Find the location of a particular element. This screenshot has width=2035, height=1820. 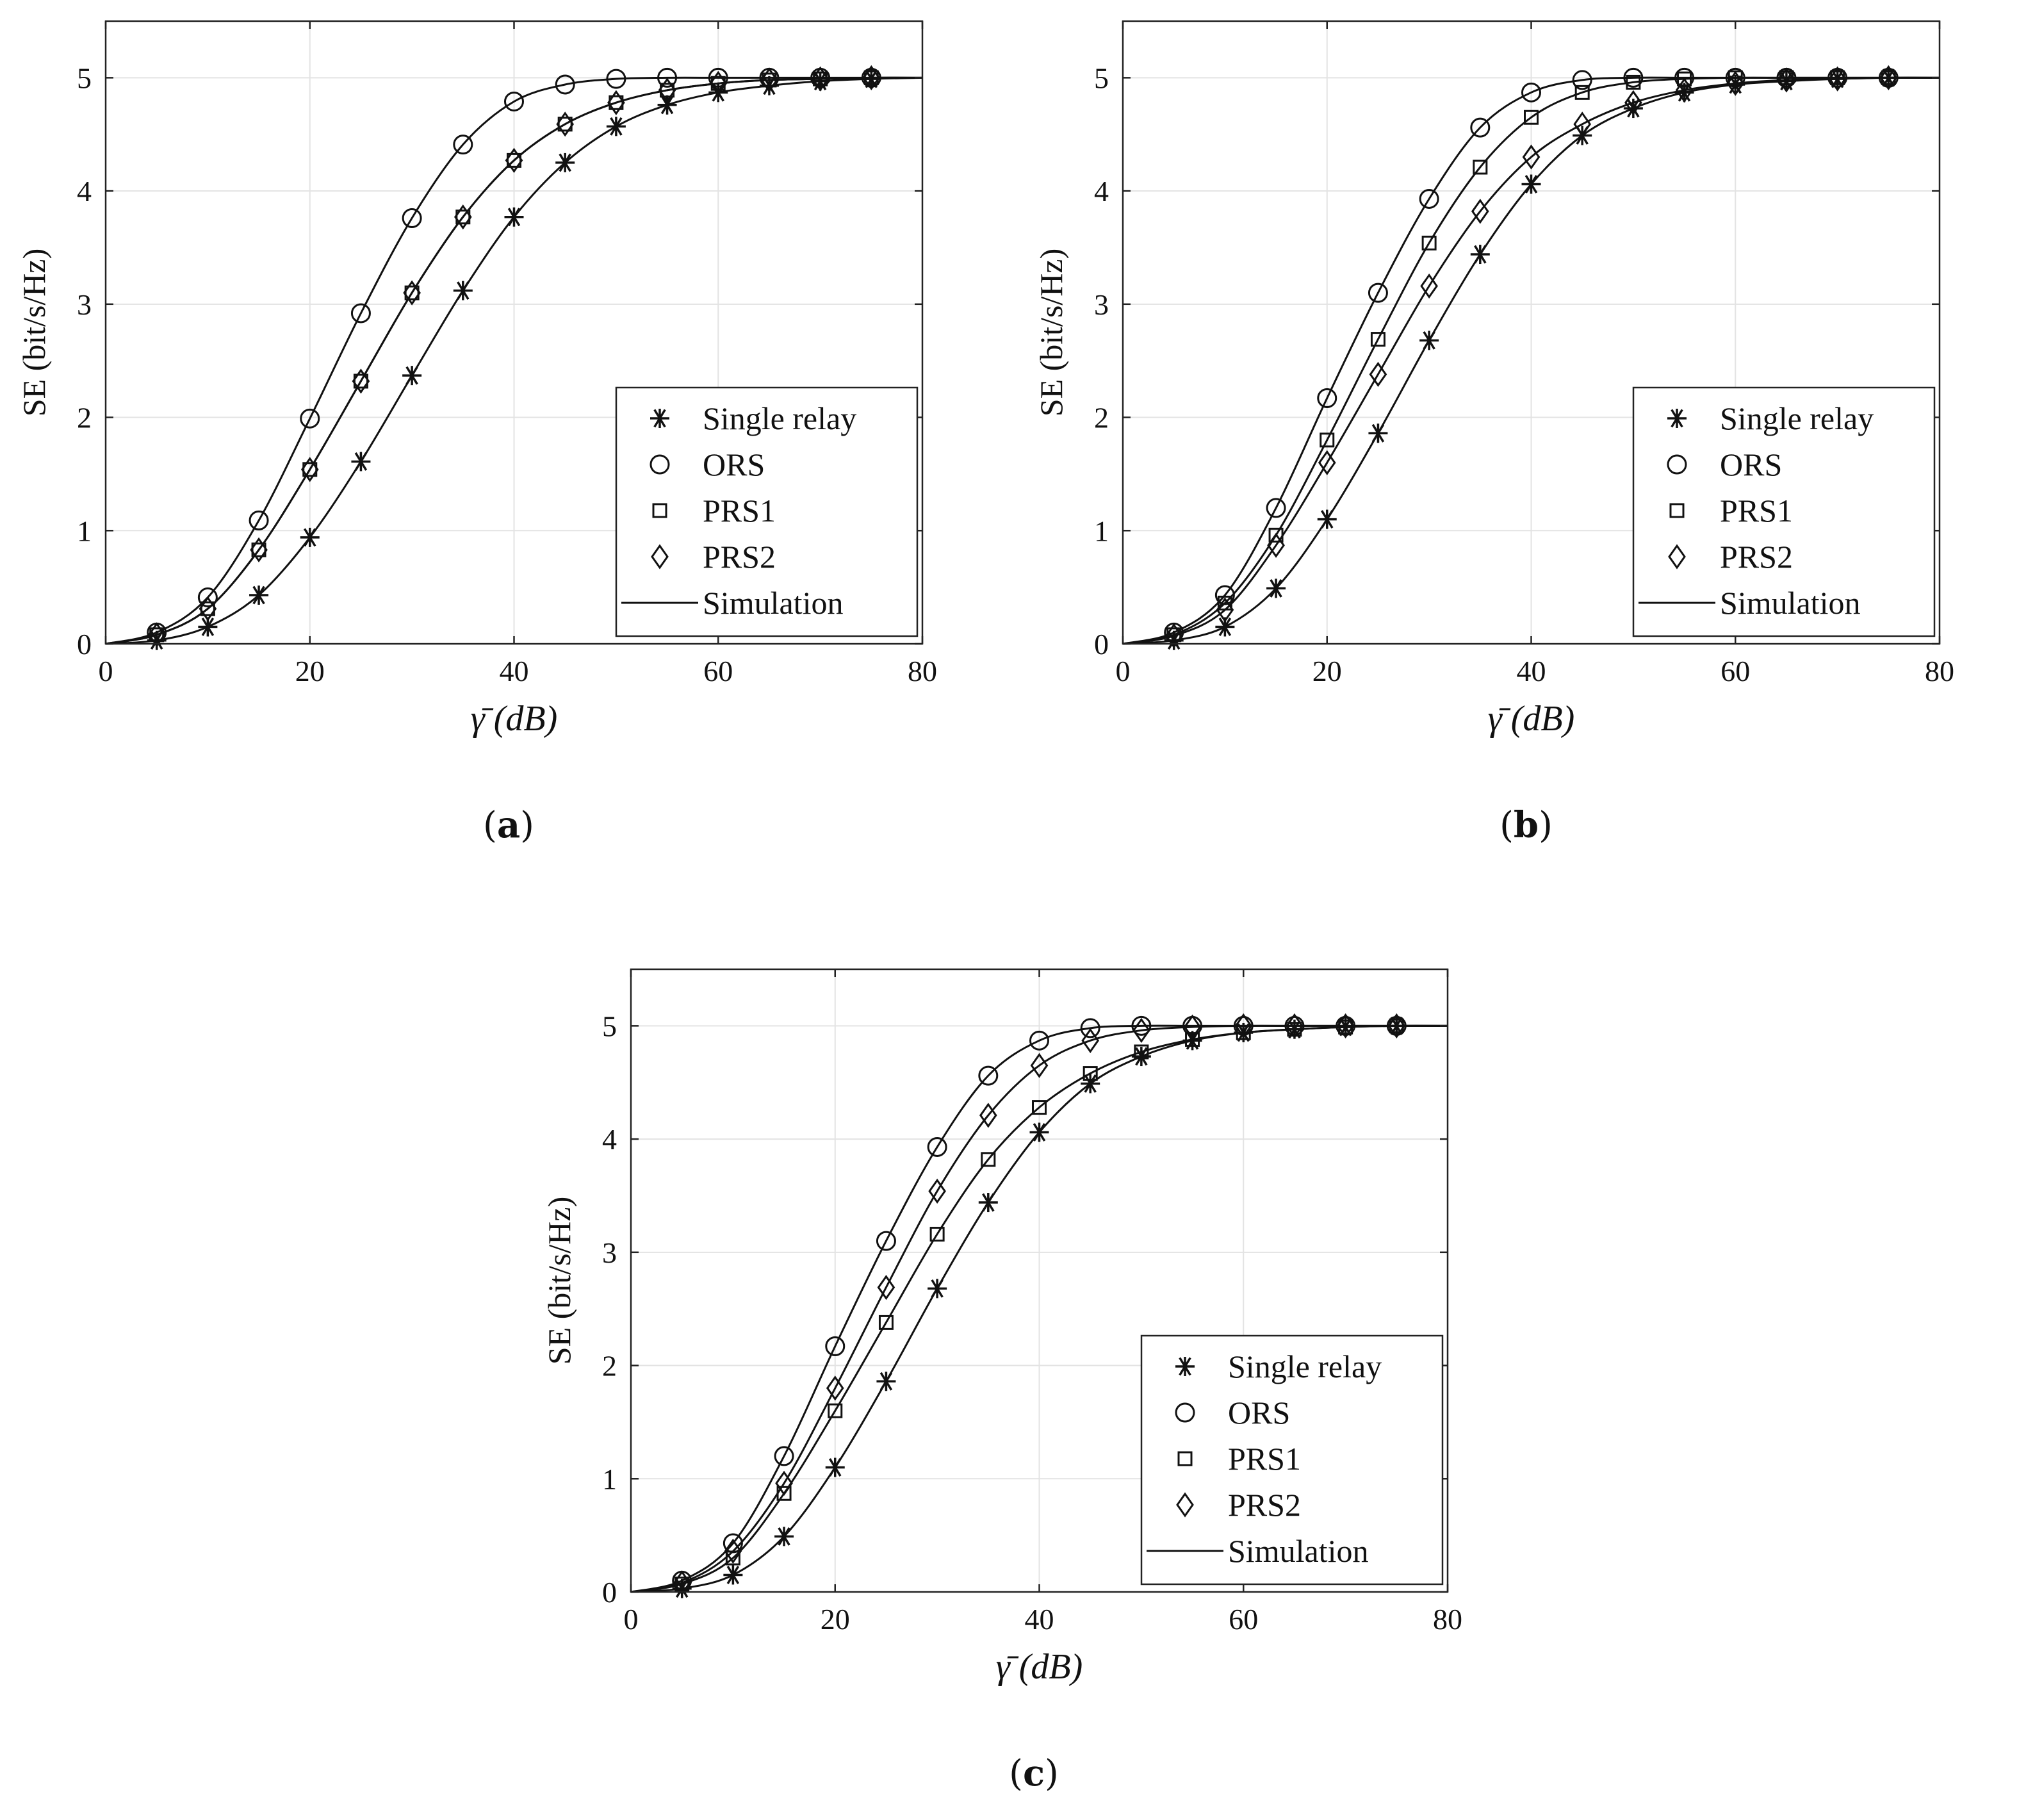

y-axis-label: SE (bit/s/Hz) is located at coordinates (34, 332).